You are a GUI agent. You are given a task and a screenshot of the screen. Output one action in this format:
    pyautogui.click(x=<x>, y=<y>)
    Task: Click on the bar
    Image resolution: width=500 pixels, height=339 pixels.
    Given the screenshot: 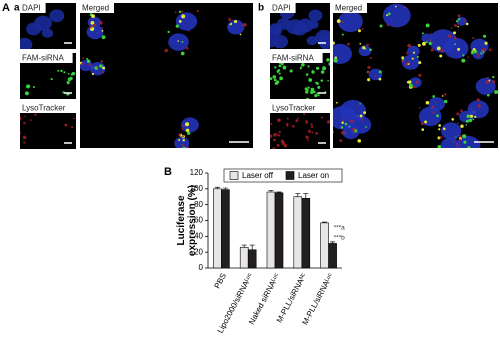 What is the action you would take?
    pyautogui.click(x=332, y=256)
    